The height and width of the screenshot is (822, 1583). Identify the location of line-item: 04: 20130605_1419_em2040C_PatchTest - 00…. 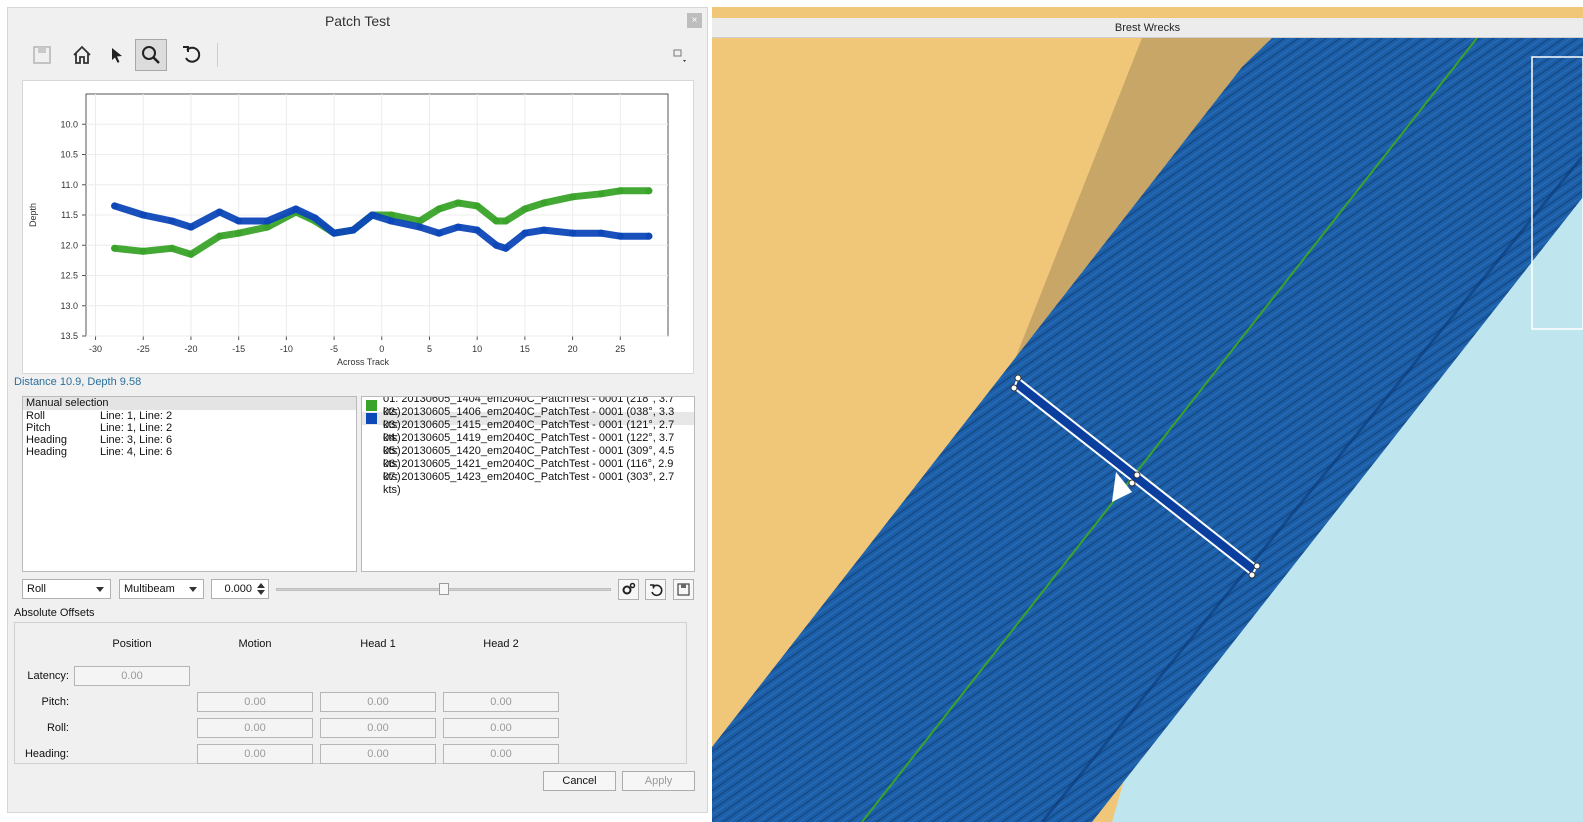
(528, 444).